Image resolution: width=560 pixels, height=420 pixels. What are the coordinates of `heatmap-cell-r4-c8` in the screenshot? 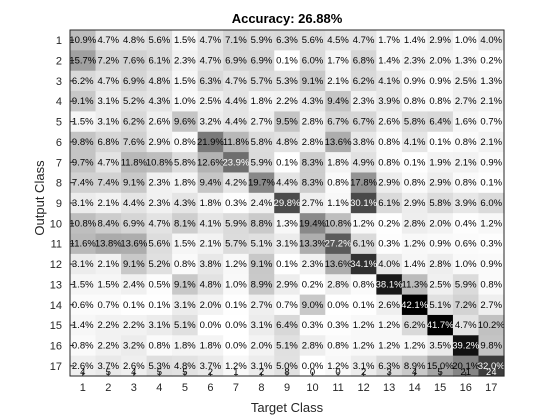 It's located at (261, 102).